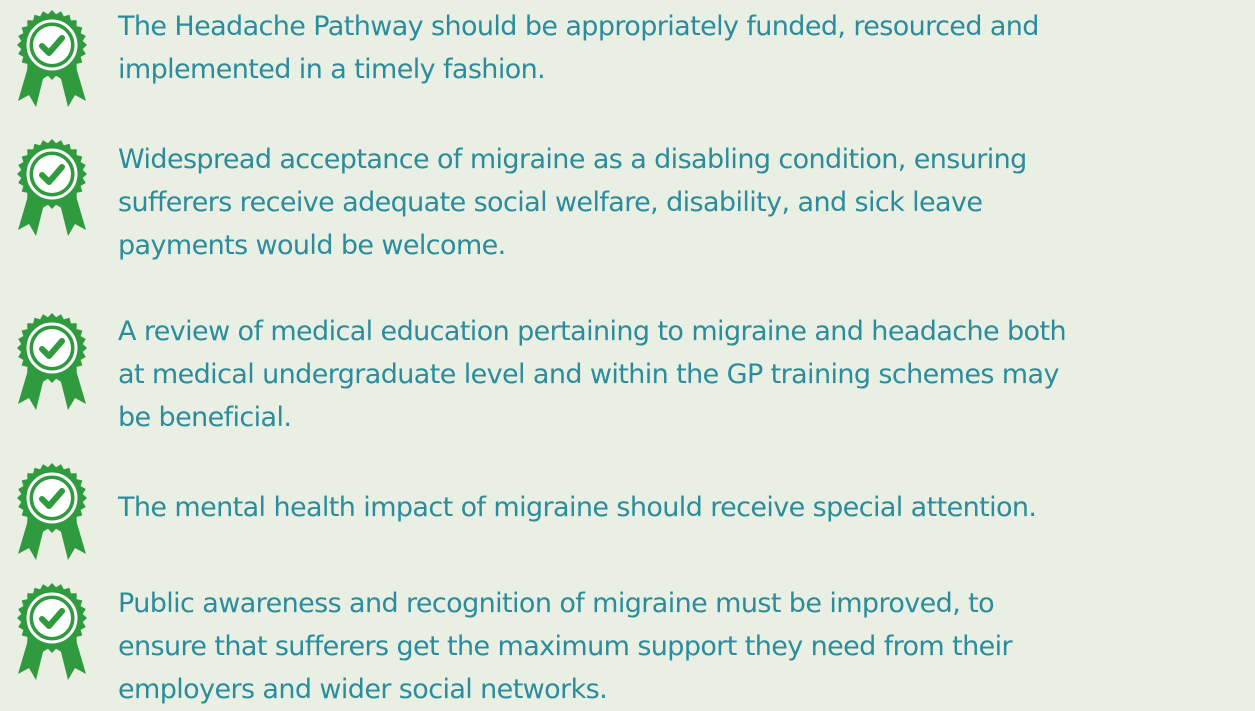  Describe the element at coordinates (205, 417) in the screenshot. I see `text-line: be beneficial.` at that location.